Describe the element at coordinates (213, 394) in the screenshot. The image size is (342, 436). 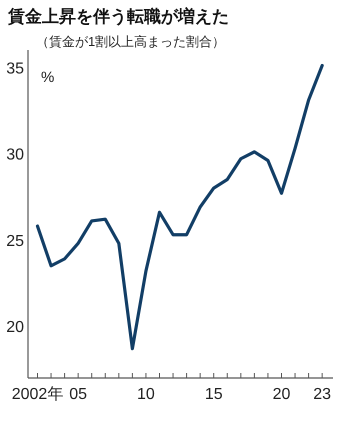
I see `x-tick-label: 15` at that location.